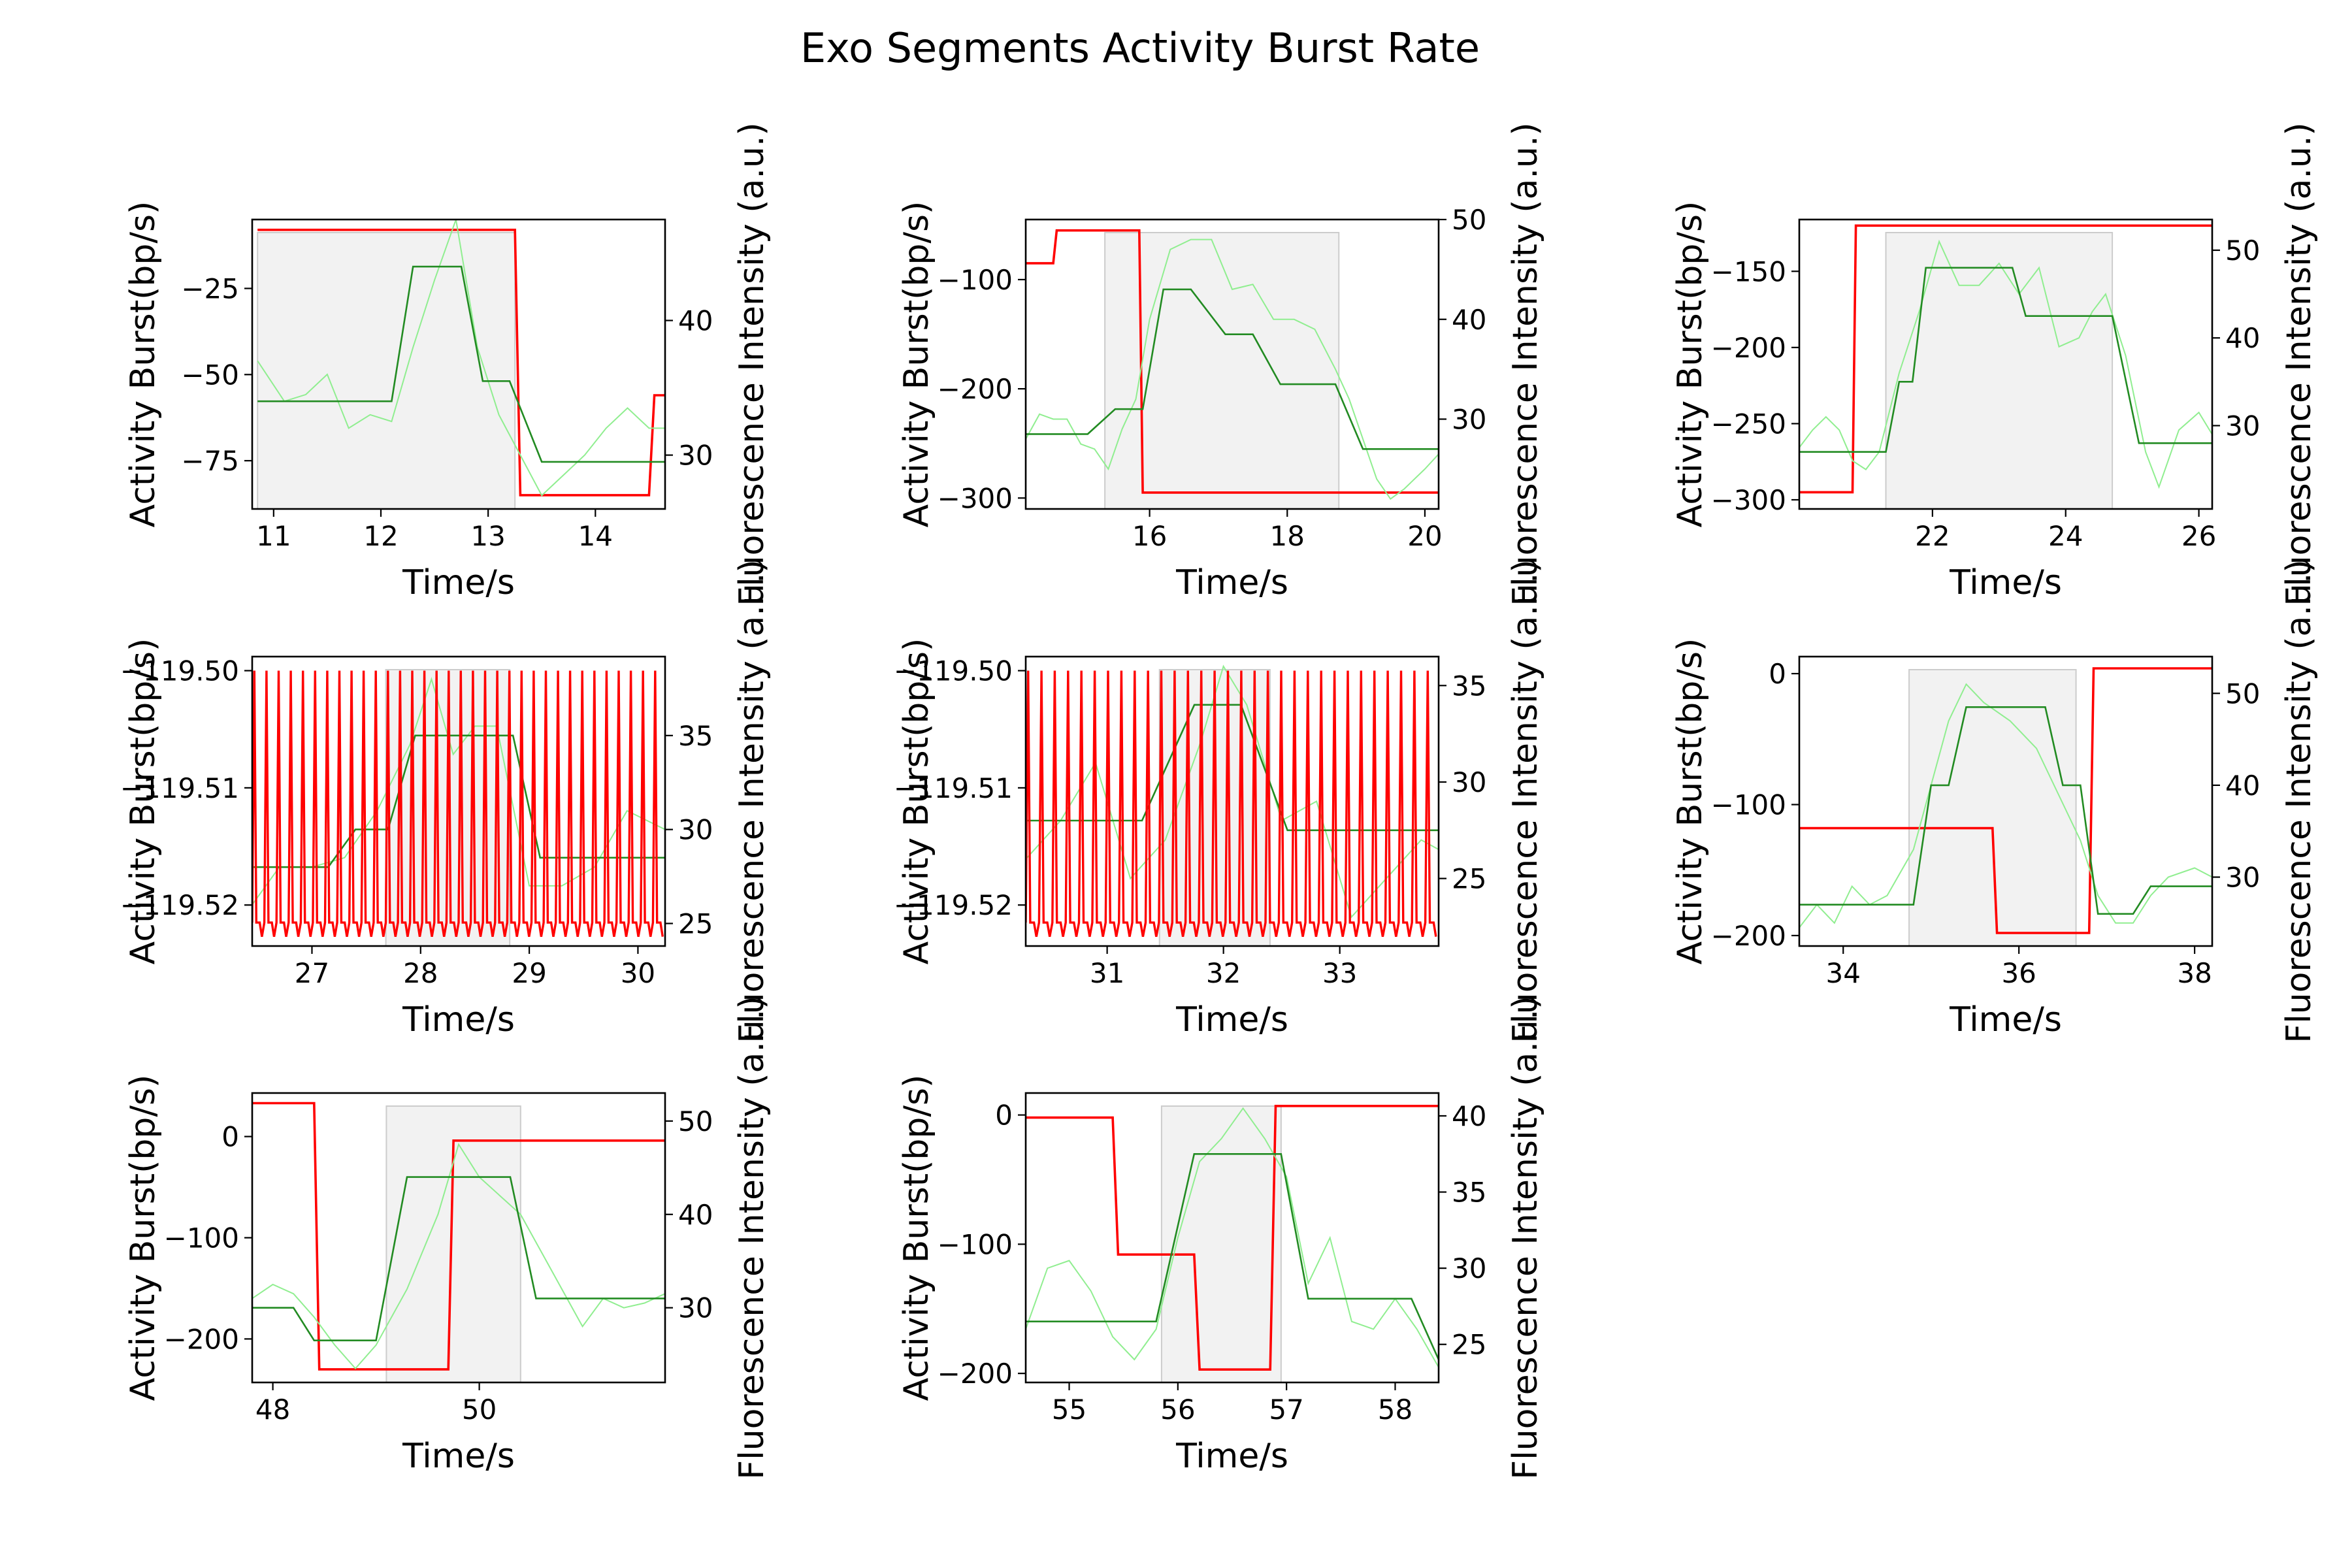  Describe the element at coordinates (1287, 536) in the screenshot. I see `x-tick-label: 18` at that location.